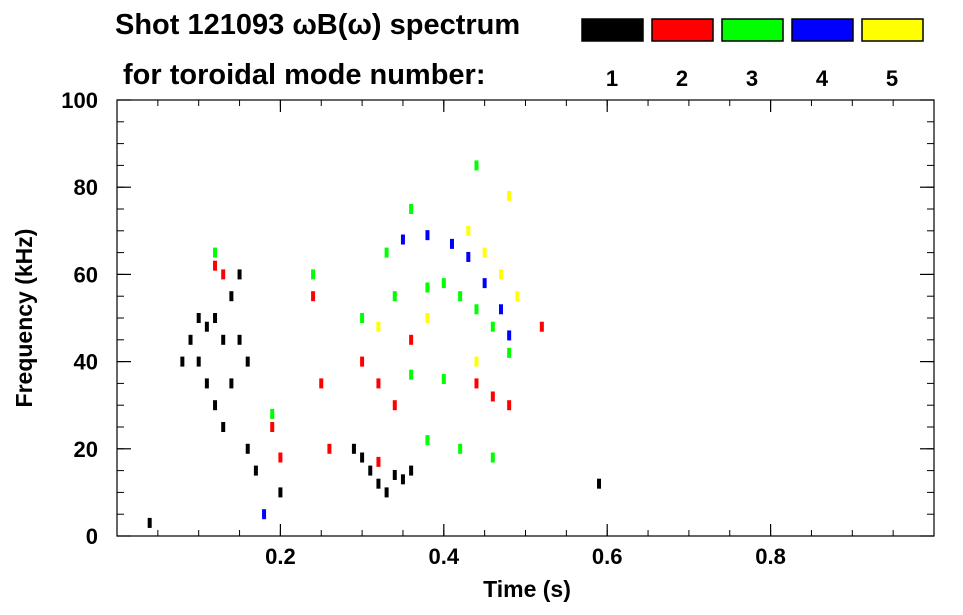  Describe the element at coordinates (280, 556) in the screenshot. I see `x-tick-label: 0.2` at that location.